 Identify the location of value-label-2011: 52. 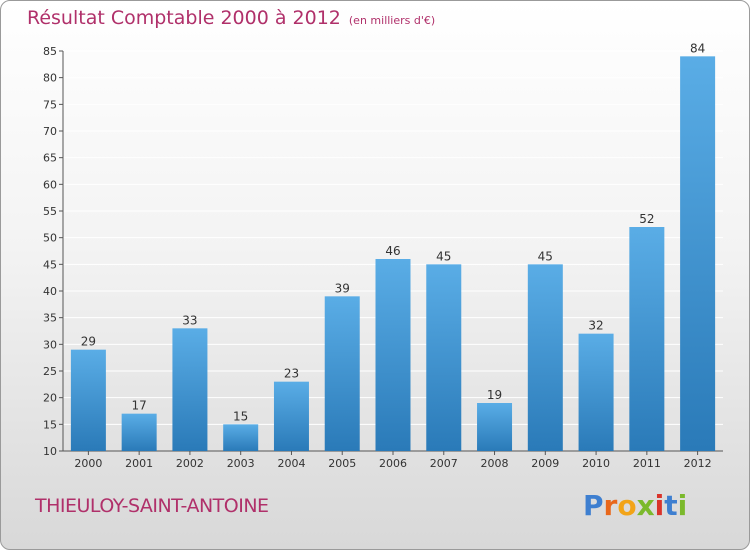
(646, 219).